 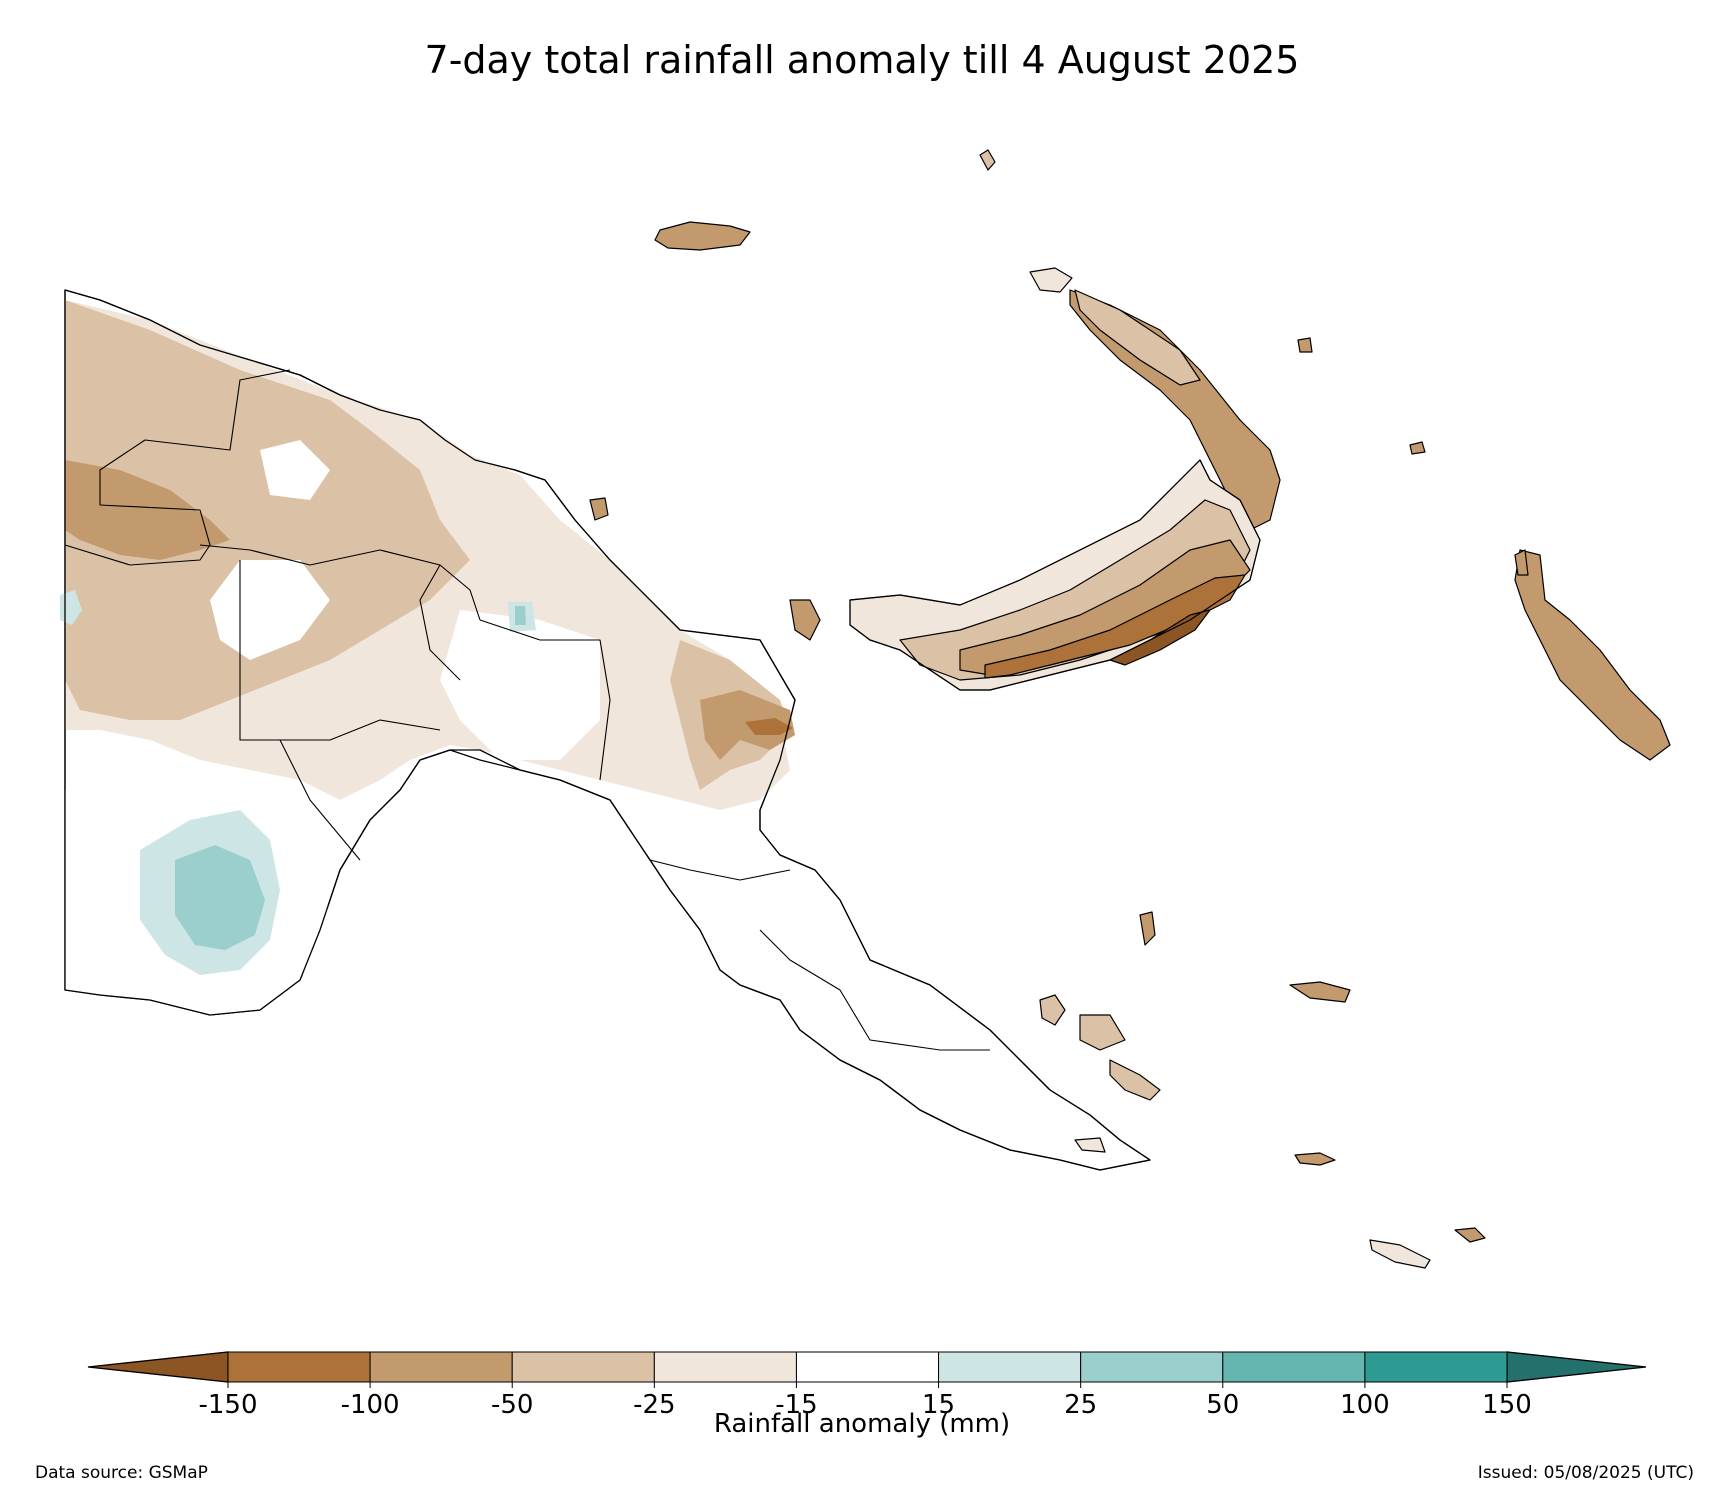 What do you see at coordinates (1090, 1145) in the screenshot?
I see `d-entrecasteaux-small` at bounding box center [1090, 1145].